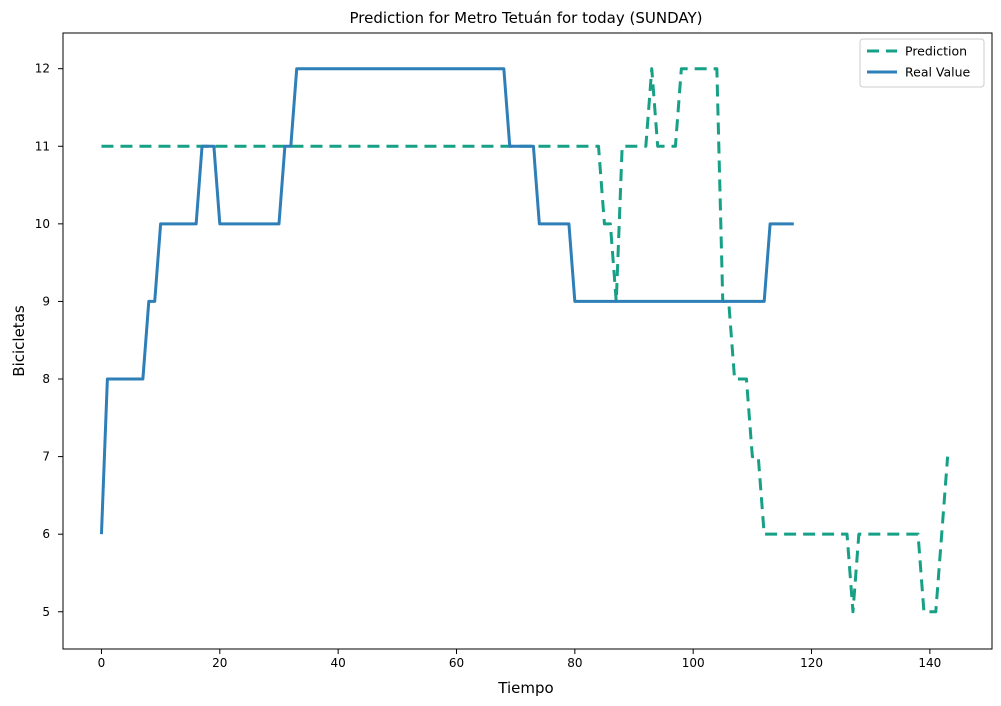 The width and height of the screenshot is (1001, 706). What do you see at coordinates (456, 663) in the screenshot?
I see `x-tick-label: 60` at bounding box center [456, 663].